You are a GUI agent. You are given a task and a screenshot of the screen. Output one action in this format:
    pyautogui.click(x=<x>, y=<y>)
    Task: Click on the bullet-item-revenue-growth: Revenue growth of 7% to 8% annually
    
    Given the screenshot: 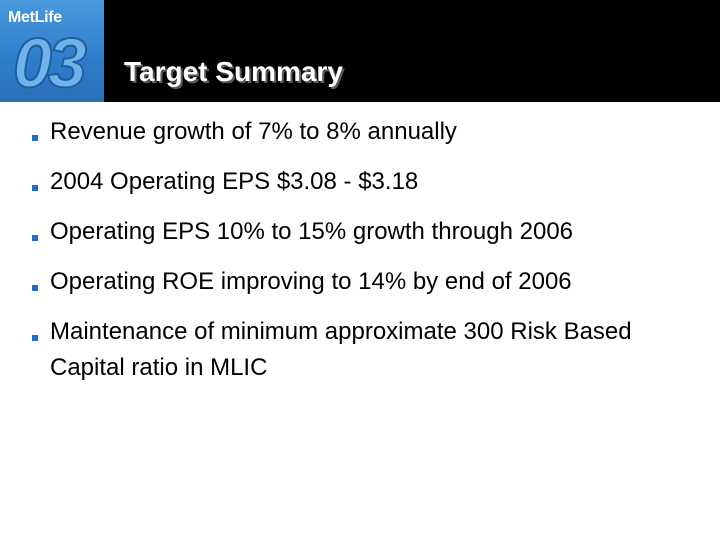 What is the action you would take?
    pyautogui.click(x=362, y=132)
    